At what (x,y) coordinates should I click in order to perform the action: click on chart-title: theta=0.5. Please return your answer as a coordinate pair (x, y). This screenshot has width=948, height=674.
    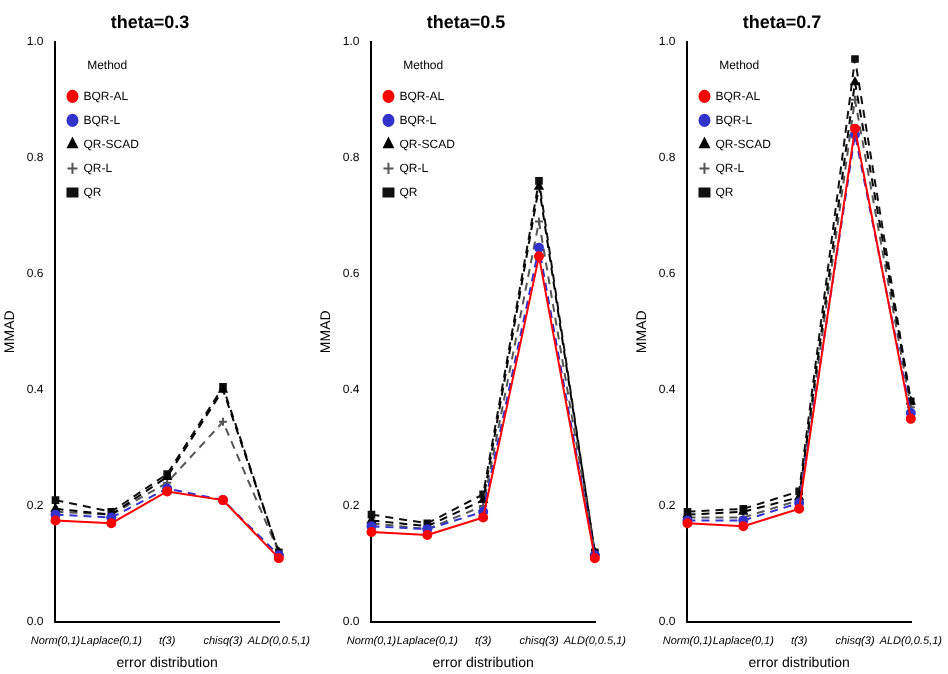
    Looking at the image, I should click on (466, 21).